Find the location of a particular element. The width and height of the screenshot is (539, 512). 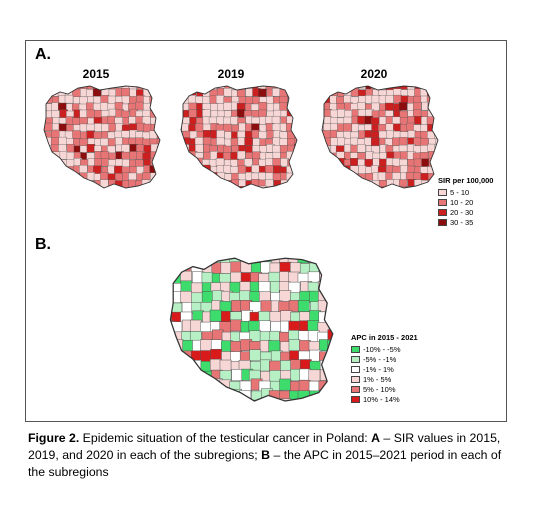

apc-legend-item: 5% - 10% is located at coordinates (384, 389).